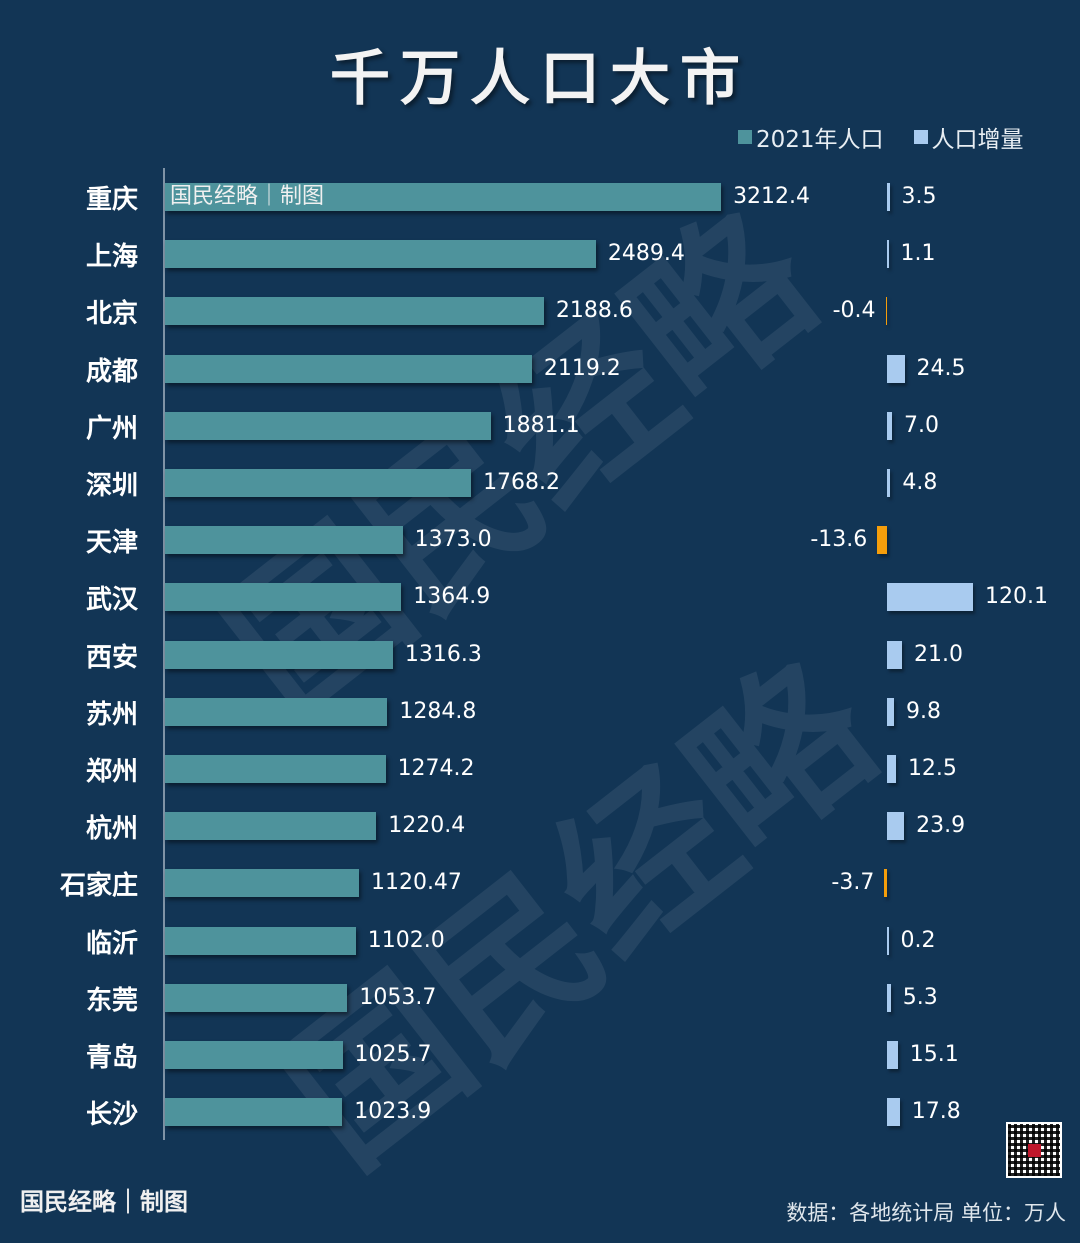  Describe the element at coordinates (920, 997) in the screenshot. I see `increase-value: 5.3` at that location.